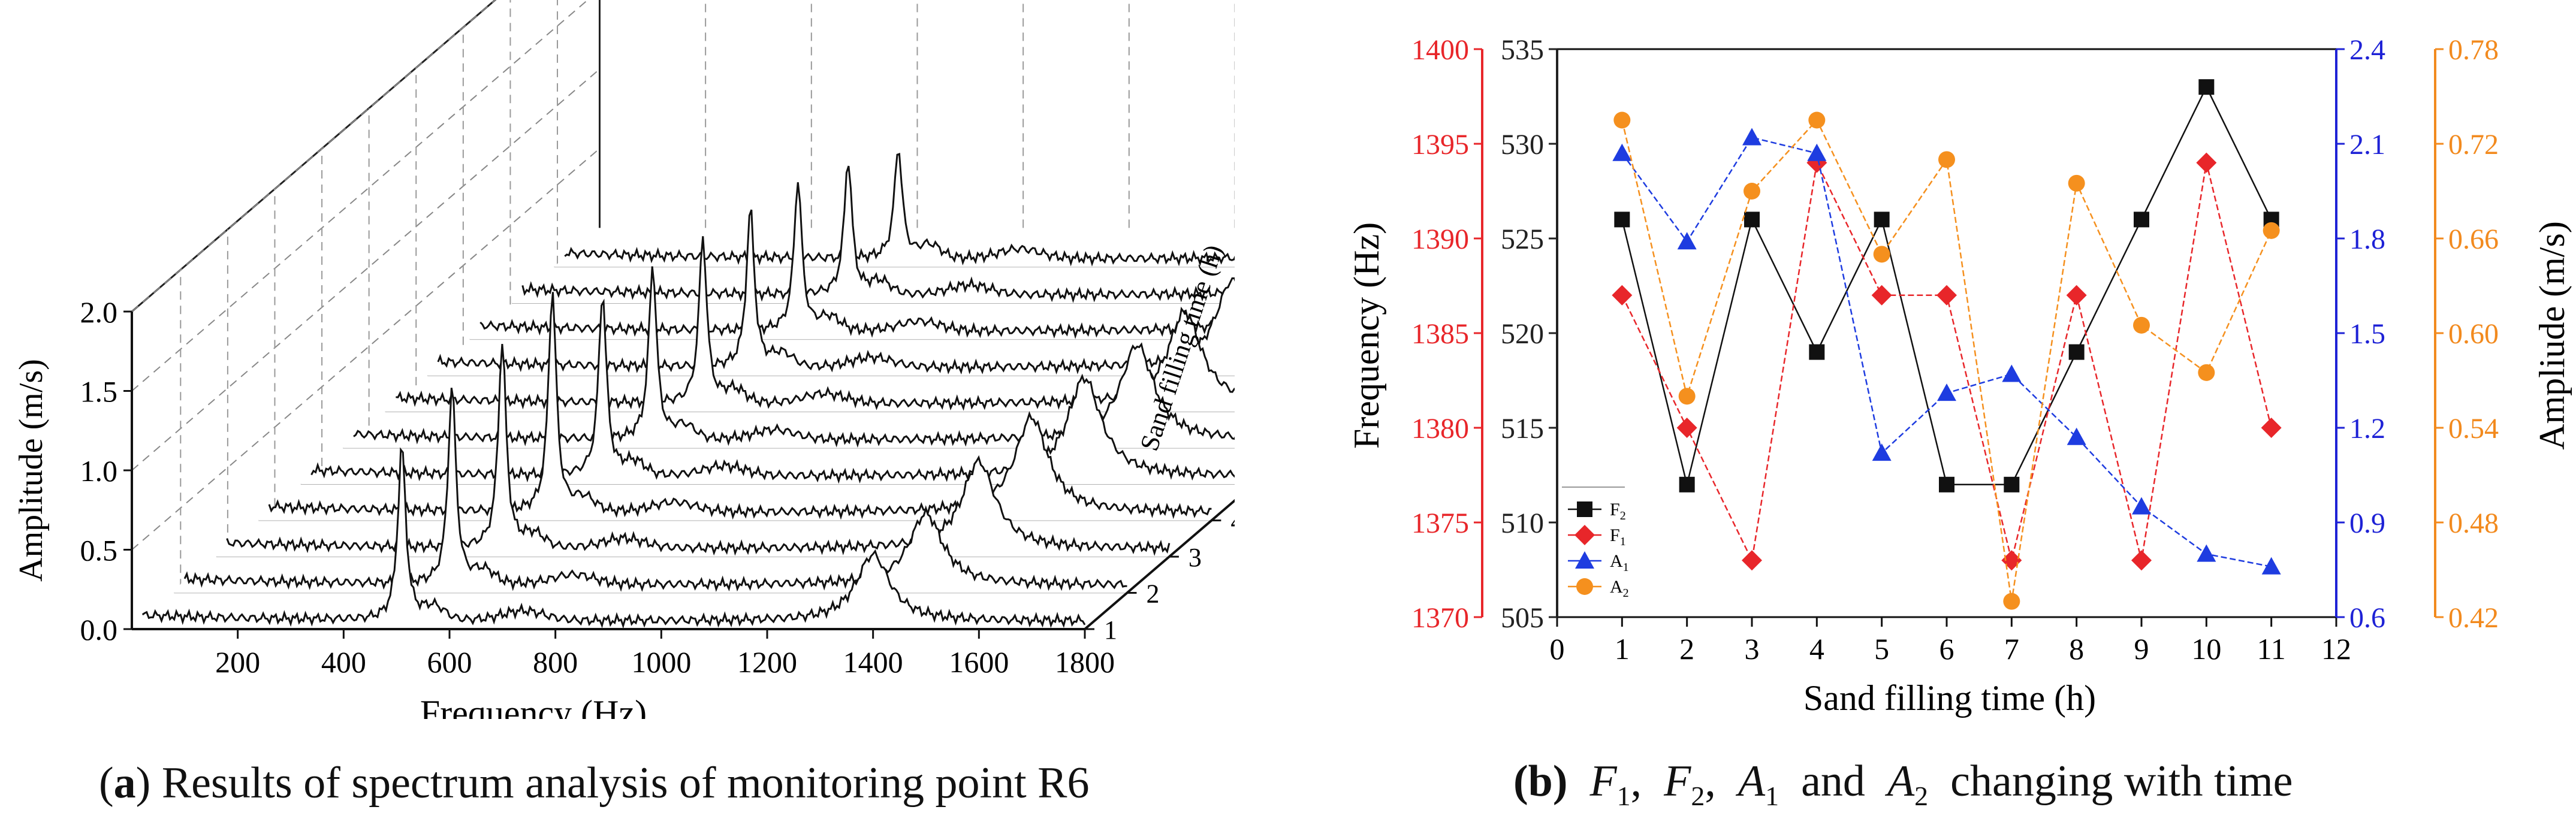 The width and height of the screenshot is (2576, 837). I want to click on x-tick-label: 1400, so click(873, 662).